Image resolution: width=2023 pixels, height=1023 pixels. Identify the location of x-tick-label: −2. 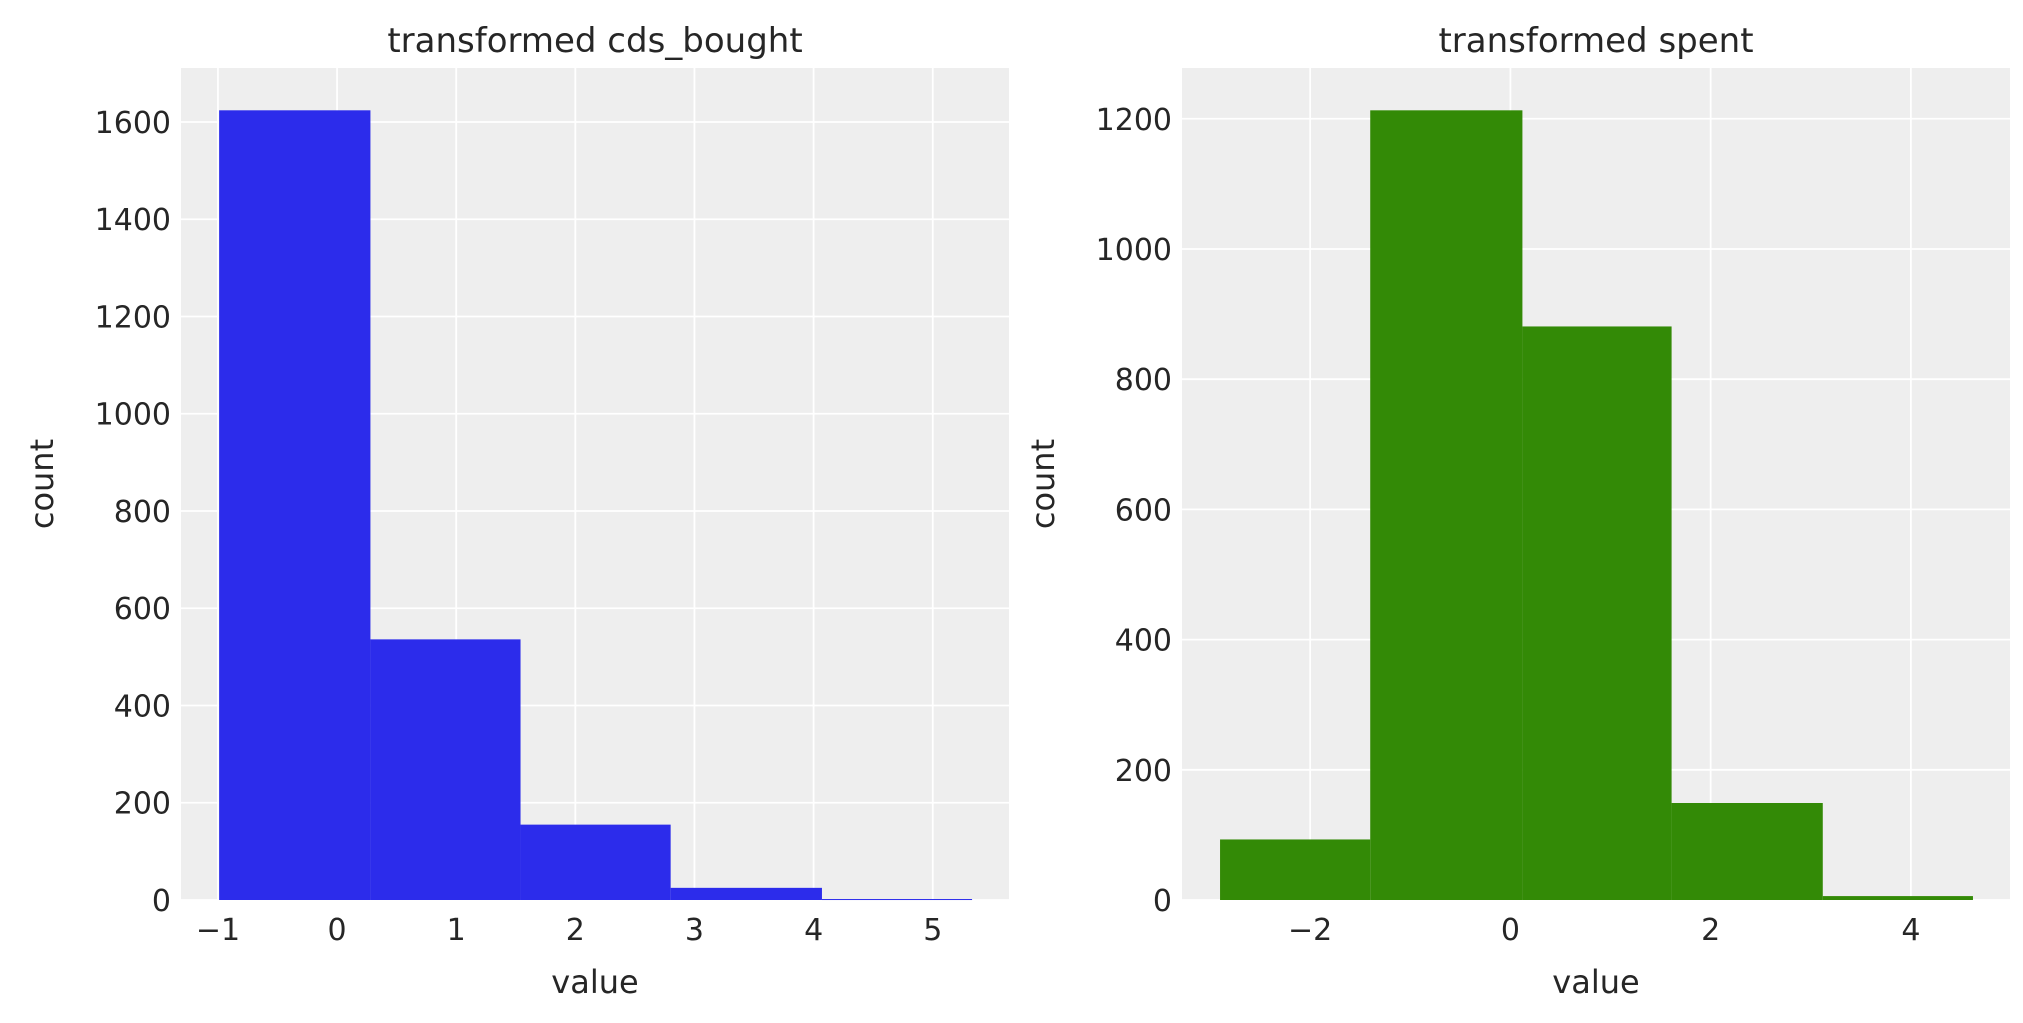
(1310, 930).